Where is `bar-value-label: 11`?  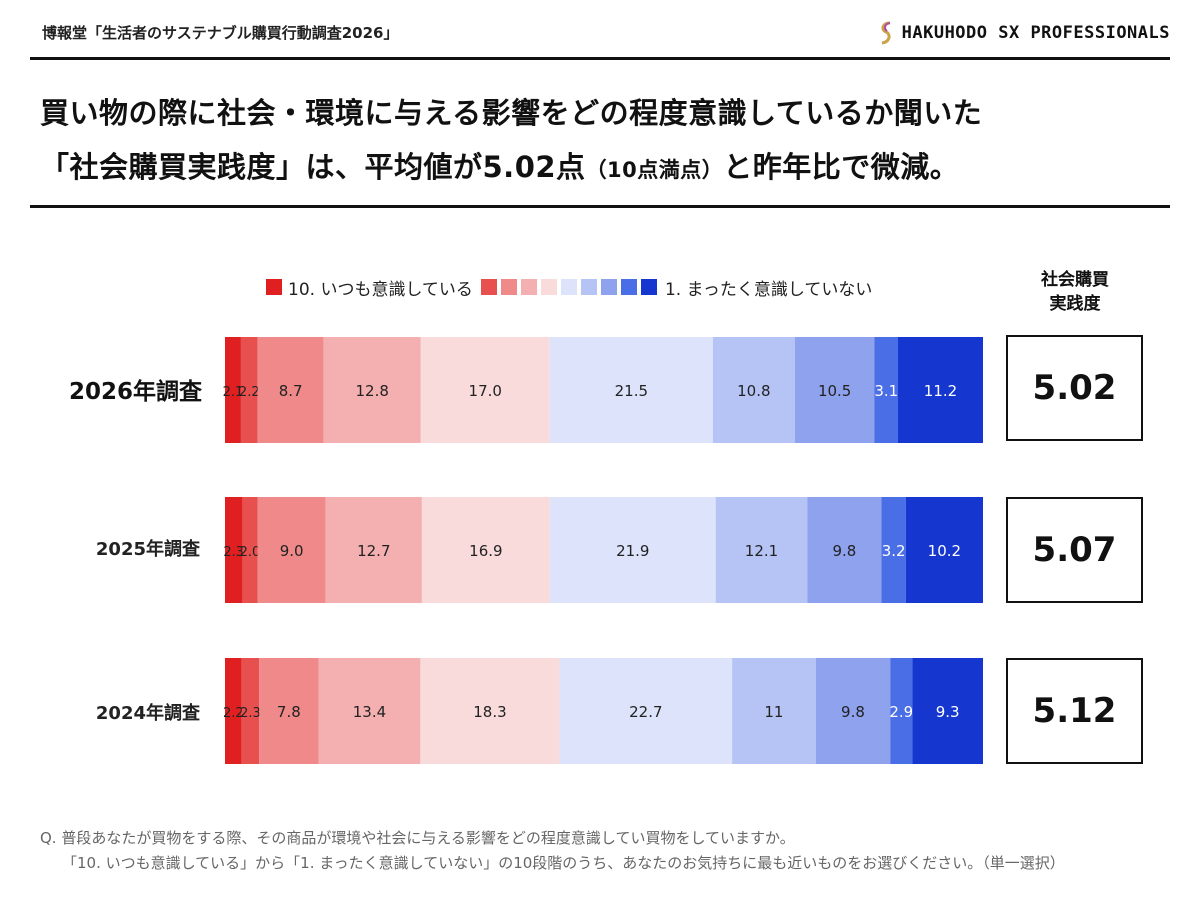
bar-value-label: 11 is located at coordinates (773, 712).